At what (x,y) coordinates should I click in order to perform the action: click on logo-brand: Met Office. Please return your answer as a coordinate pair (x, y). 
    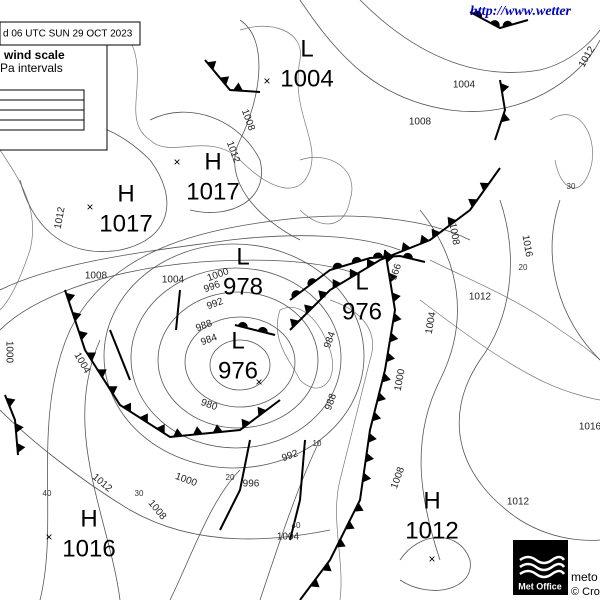
    Looking at the image, I should click on (540, 586).